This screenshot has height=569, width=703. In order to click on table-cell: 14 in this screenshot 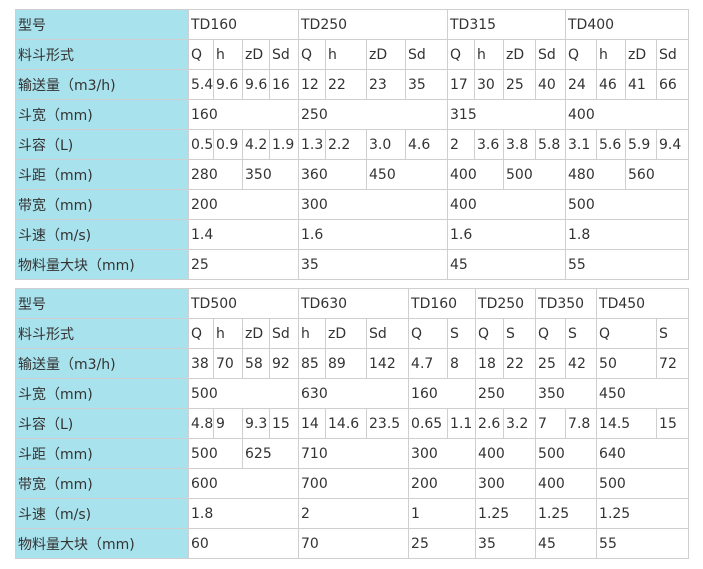, I will do `click(312, 423)`.